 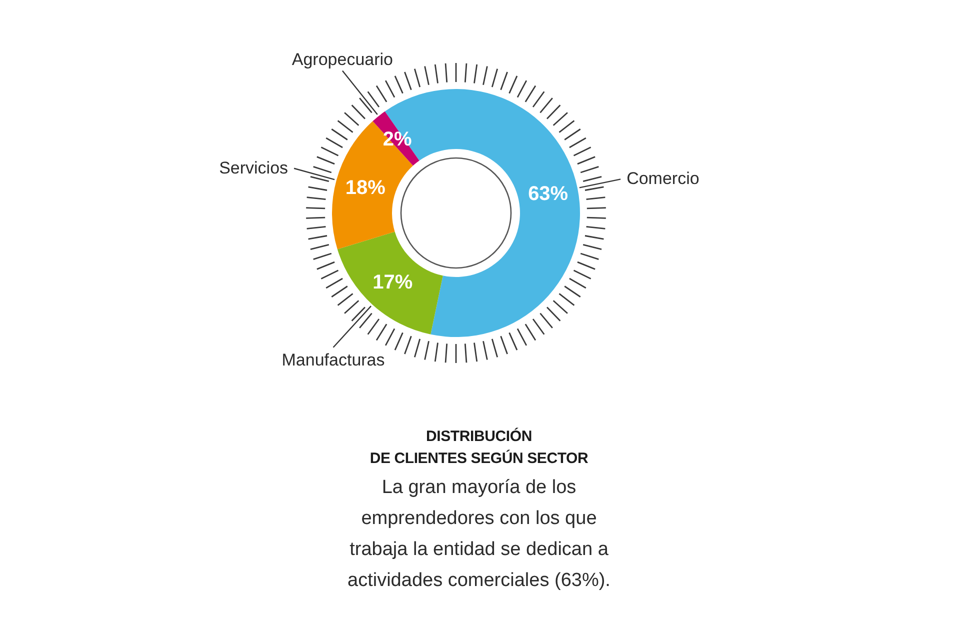 What do you see at coordinates (663, 178) in the screenshot?
I see `slice-label: Comercio` at bounding box center [663, 178].